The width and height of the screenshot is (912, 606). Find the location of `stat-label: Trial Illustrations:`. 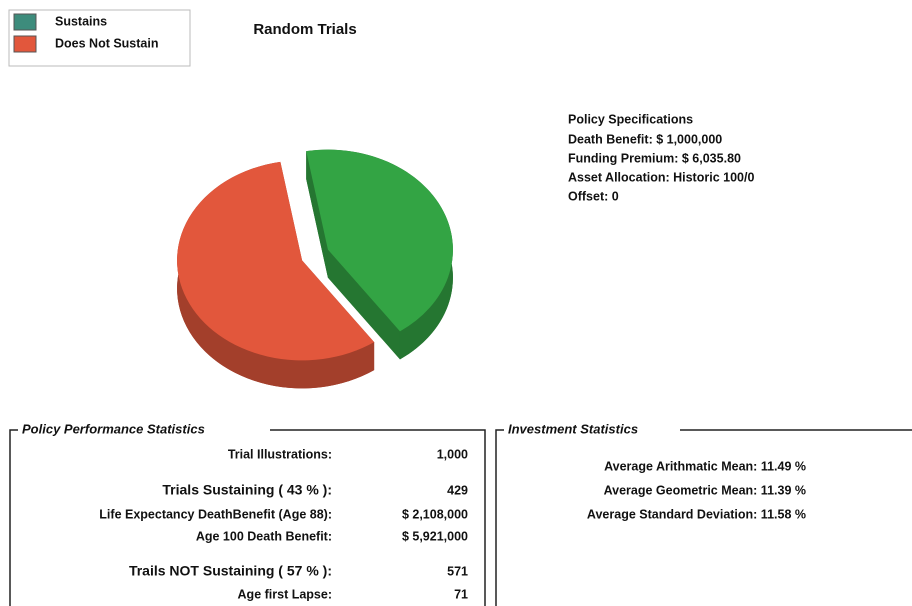

stat-label: Trial Illustrations: is located at coordinates (280, 454).